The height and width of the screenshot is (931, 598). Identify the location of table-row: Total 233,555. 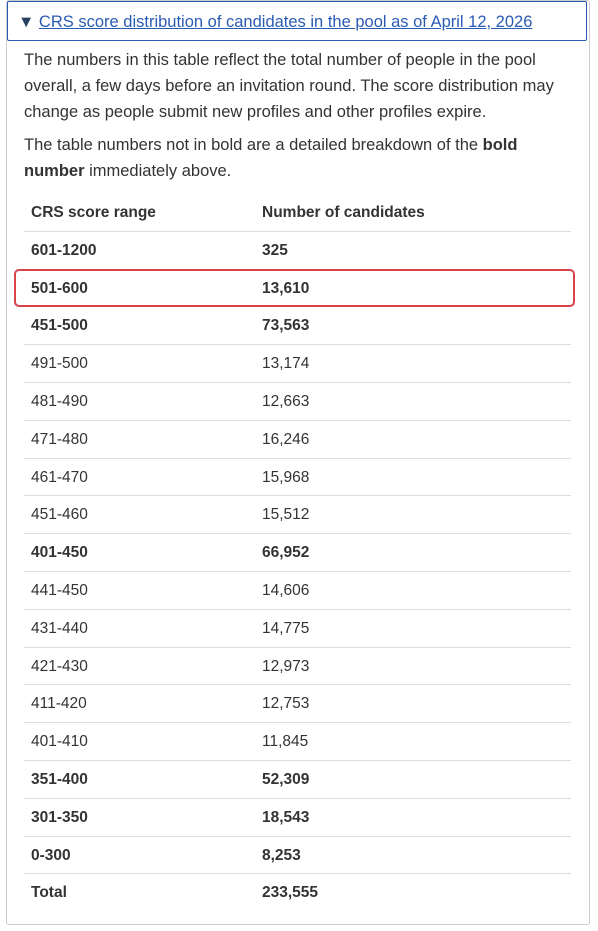
(297, 892).